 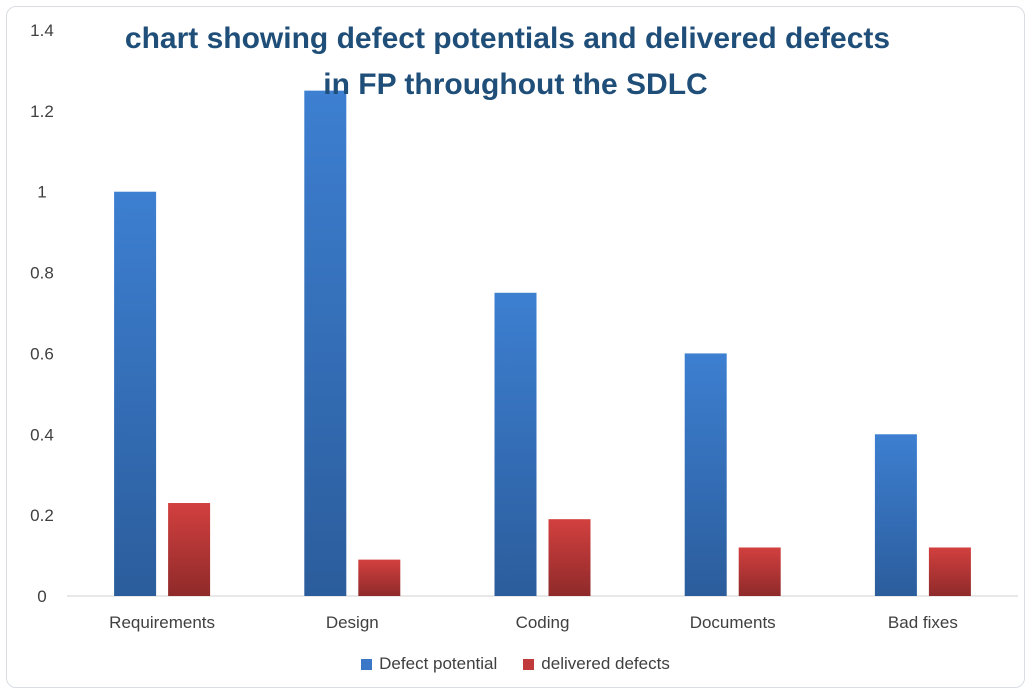 What do you see at coordinates (733, 622) in the screenshot?
I see `x-tick-label: Documents` at bounding box center [733, 622].